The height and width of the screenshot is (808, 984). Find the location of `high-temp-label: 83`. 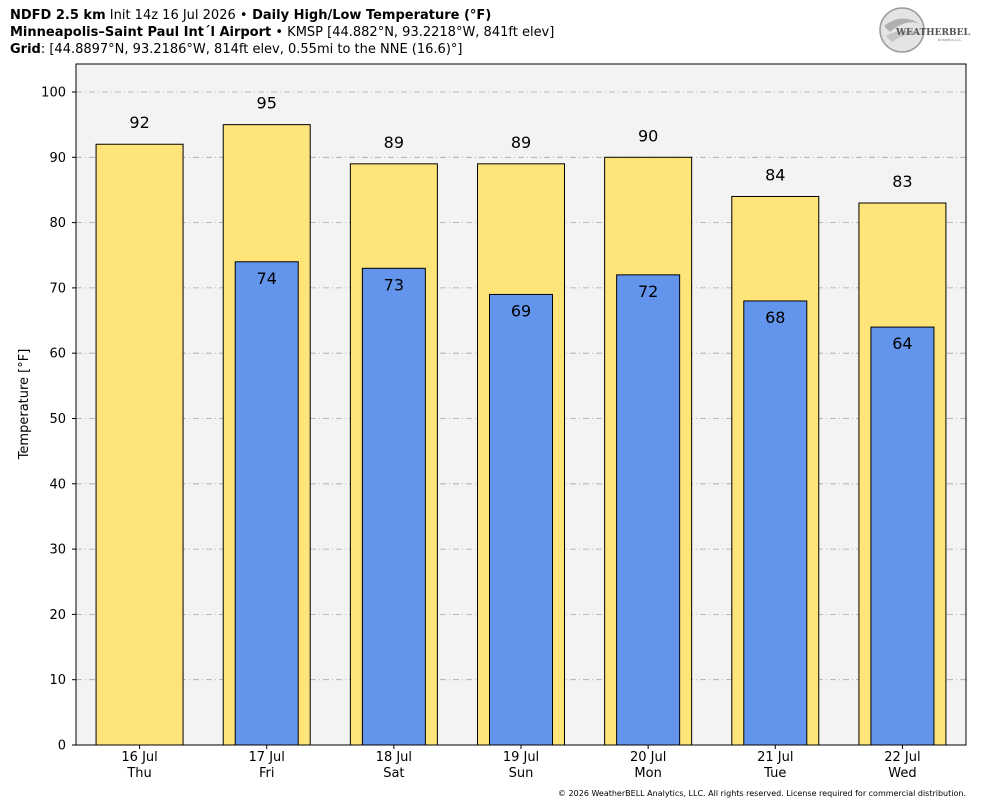

high-temp-label: 83 is located at coordinates (902, 181).